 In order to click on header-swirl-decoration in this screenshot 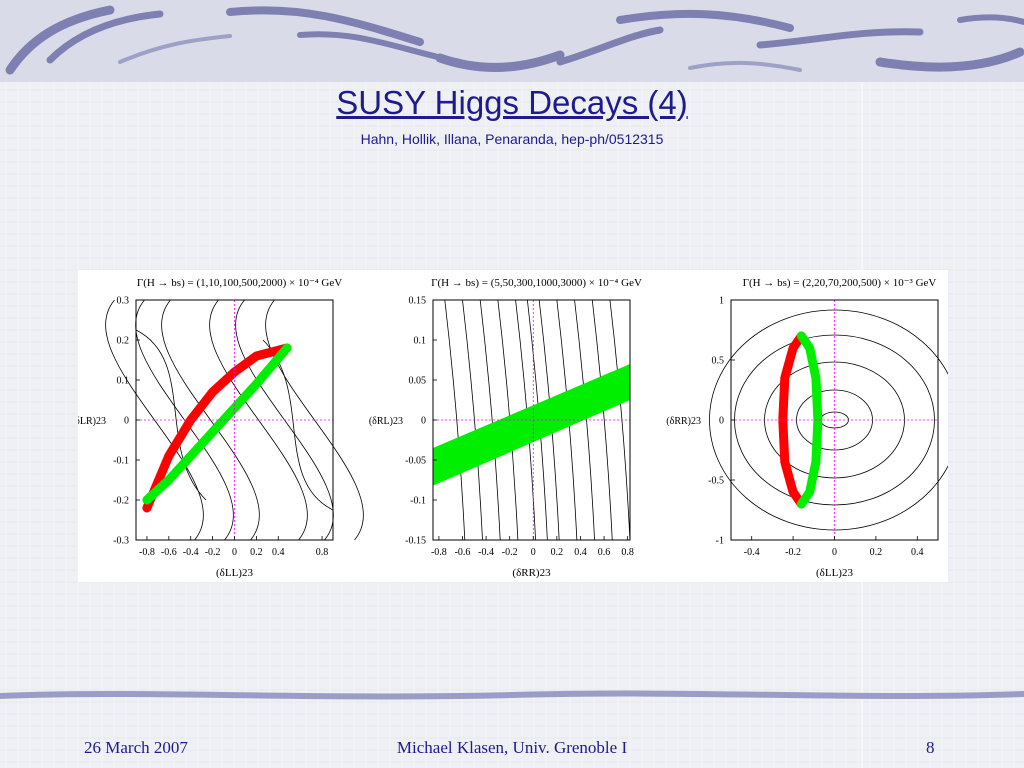, I will do `click(512, 41)`.